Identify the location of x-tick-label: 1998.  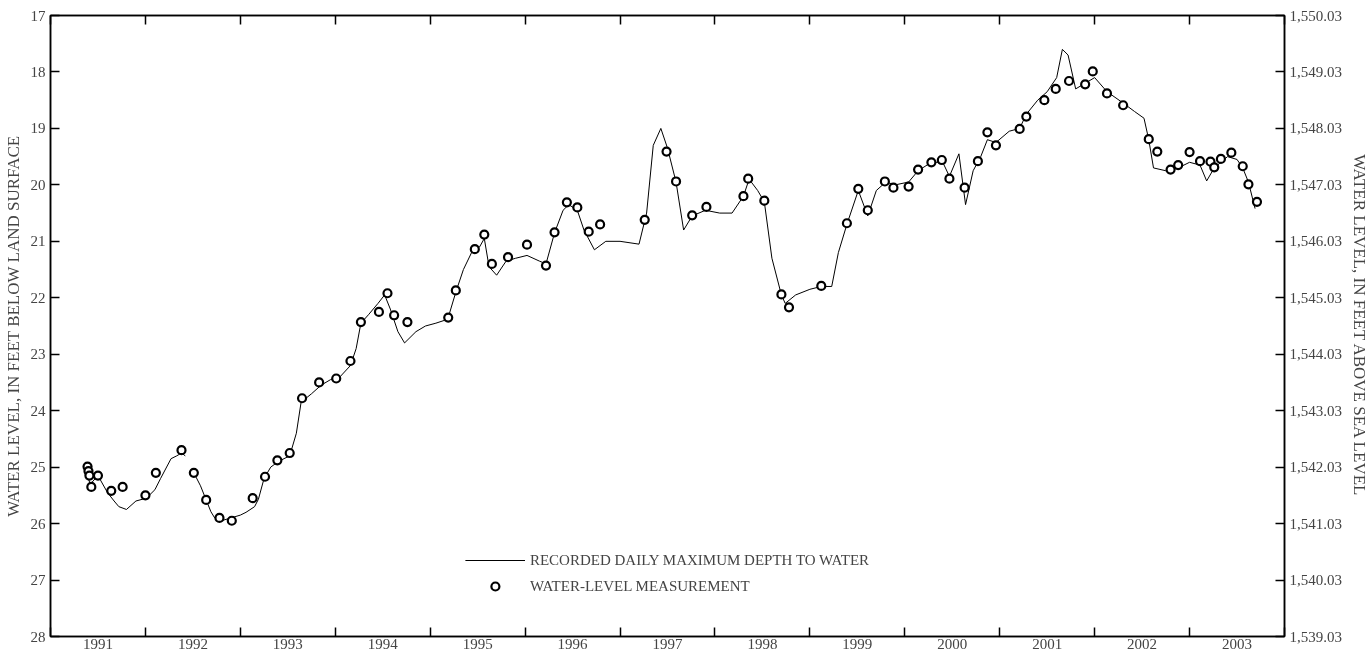
(762, 643).